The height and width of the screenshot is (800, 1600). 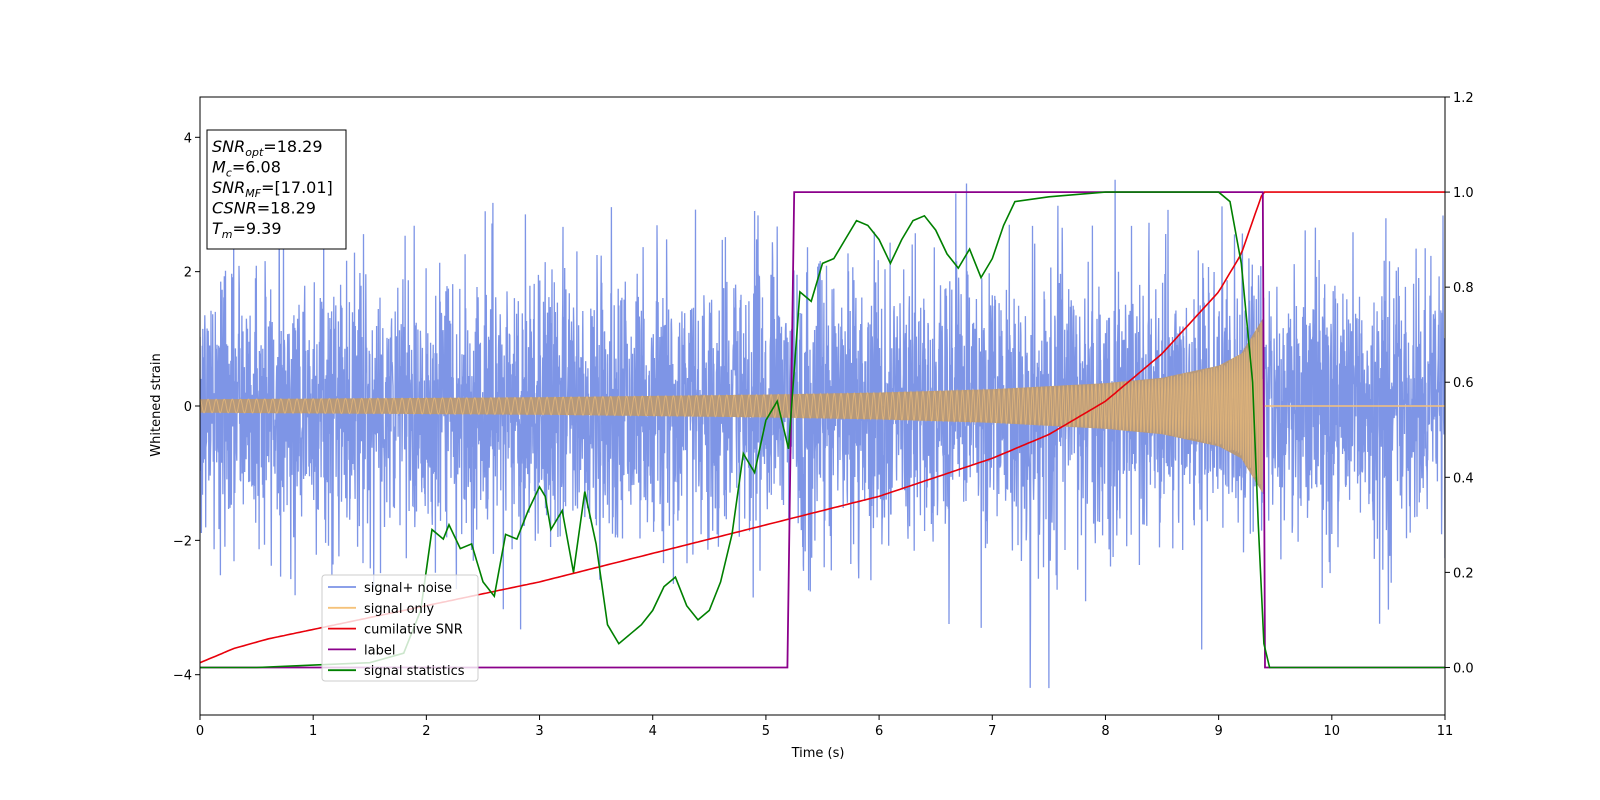 What do you see at coordinates (1218, 731) in the screenshot?
I see `x-tick-label: 9` at bounding box center [1218, 731].